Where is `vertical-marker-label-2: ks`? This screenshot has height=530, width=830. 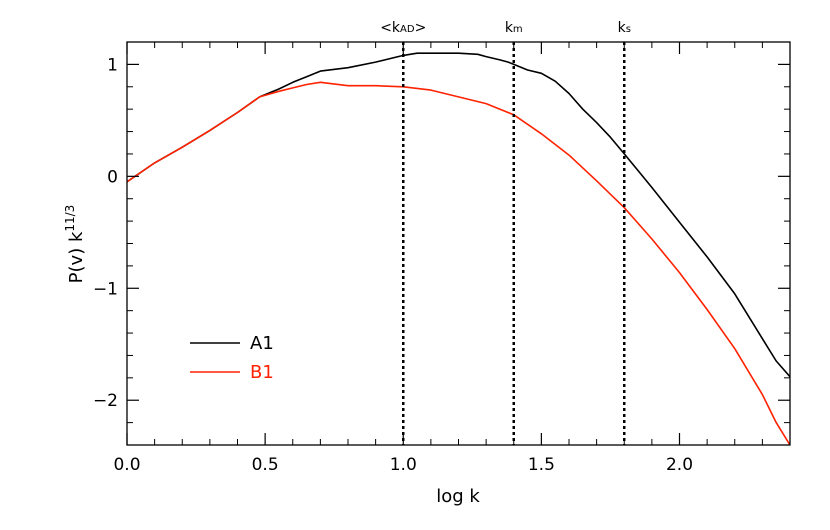 vertical-marker-label-2: ks is located at coordinates (624, 28).